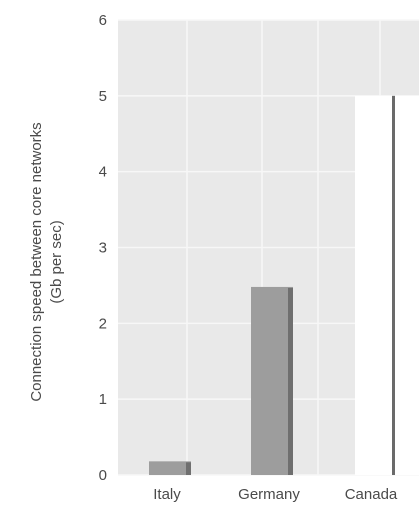 The height and width of the screenshot is (506, 419). Describe the element at coordinates (269, 494) in the screenshot. I see `x-tick-label: Germany` at that location.